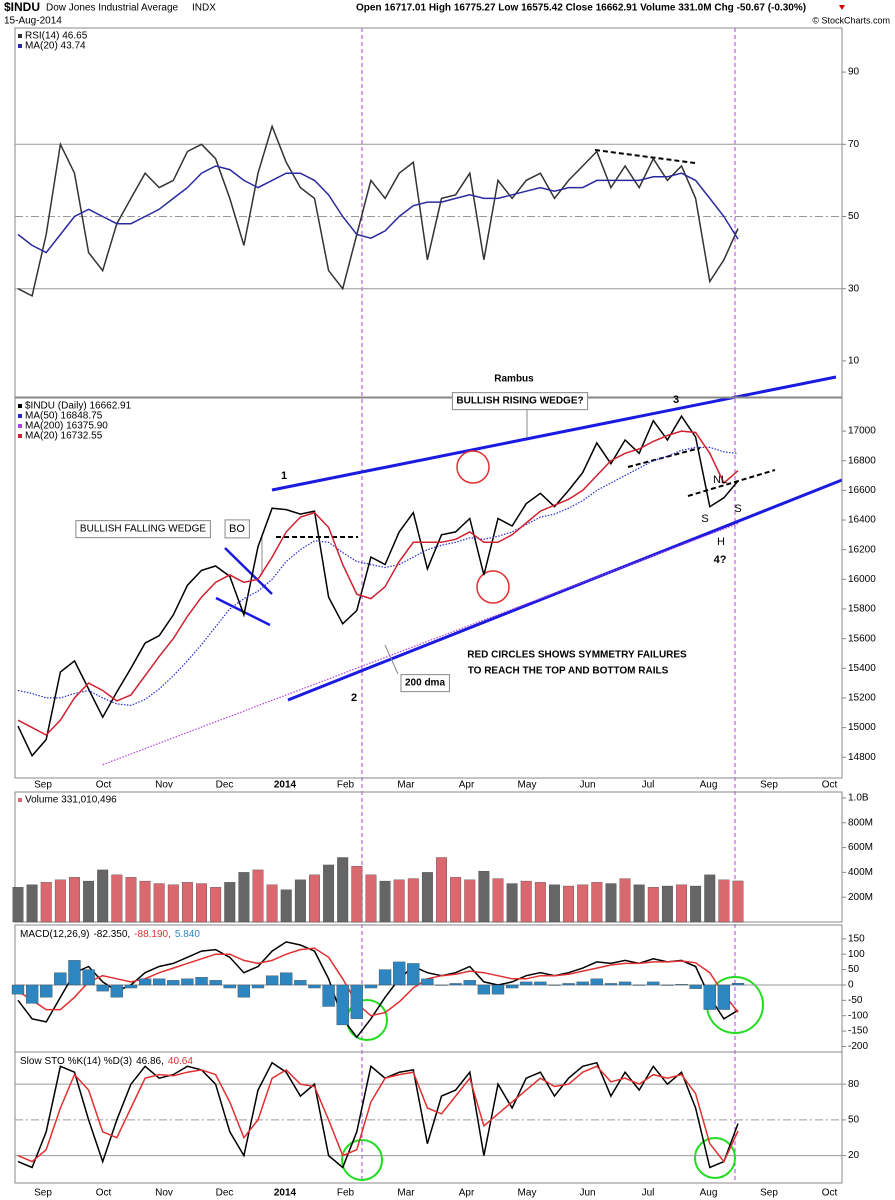 This screenshot has width=895, height=1200. What do you see at coordinates (862, 460) in the screenshot?
I see `y-tick-label: 16800` at bounding box center [862, 460].